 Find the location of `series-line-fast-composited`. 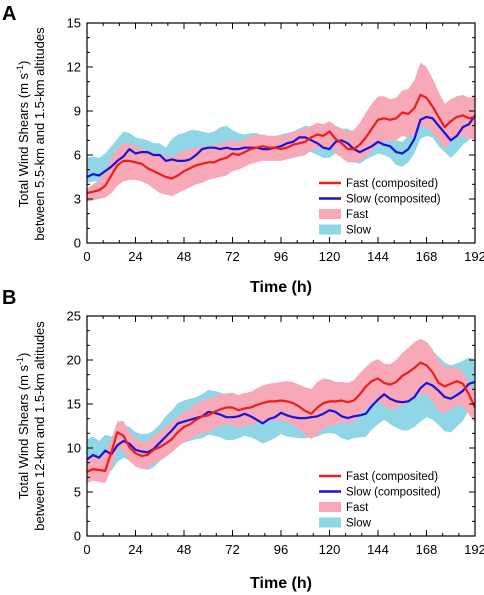

series-line-fast-composited is located at coordinates (281, 144).